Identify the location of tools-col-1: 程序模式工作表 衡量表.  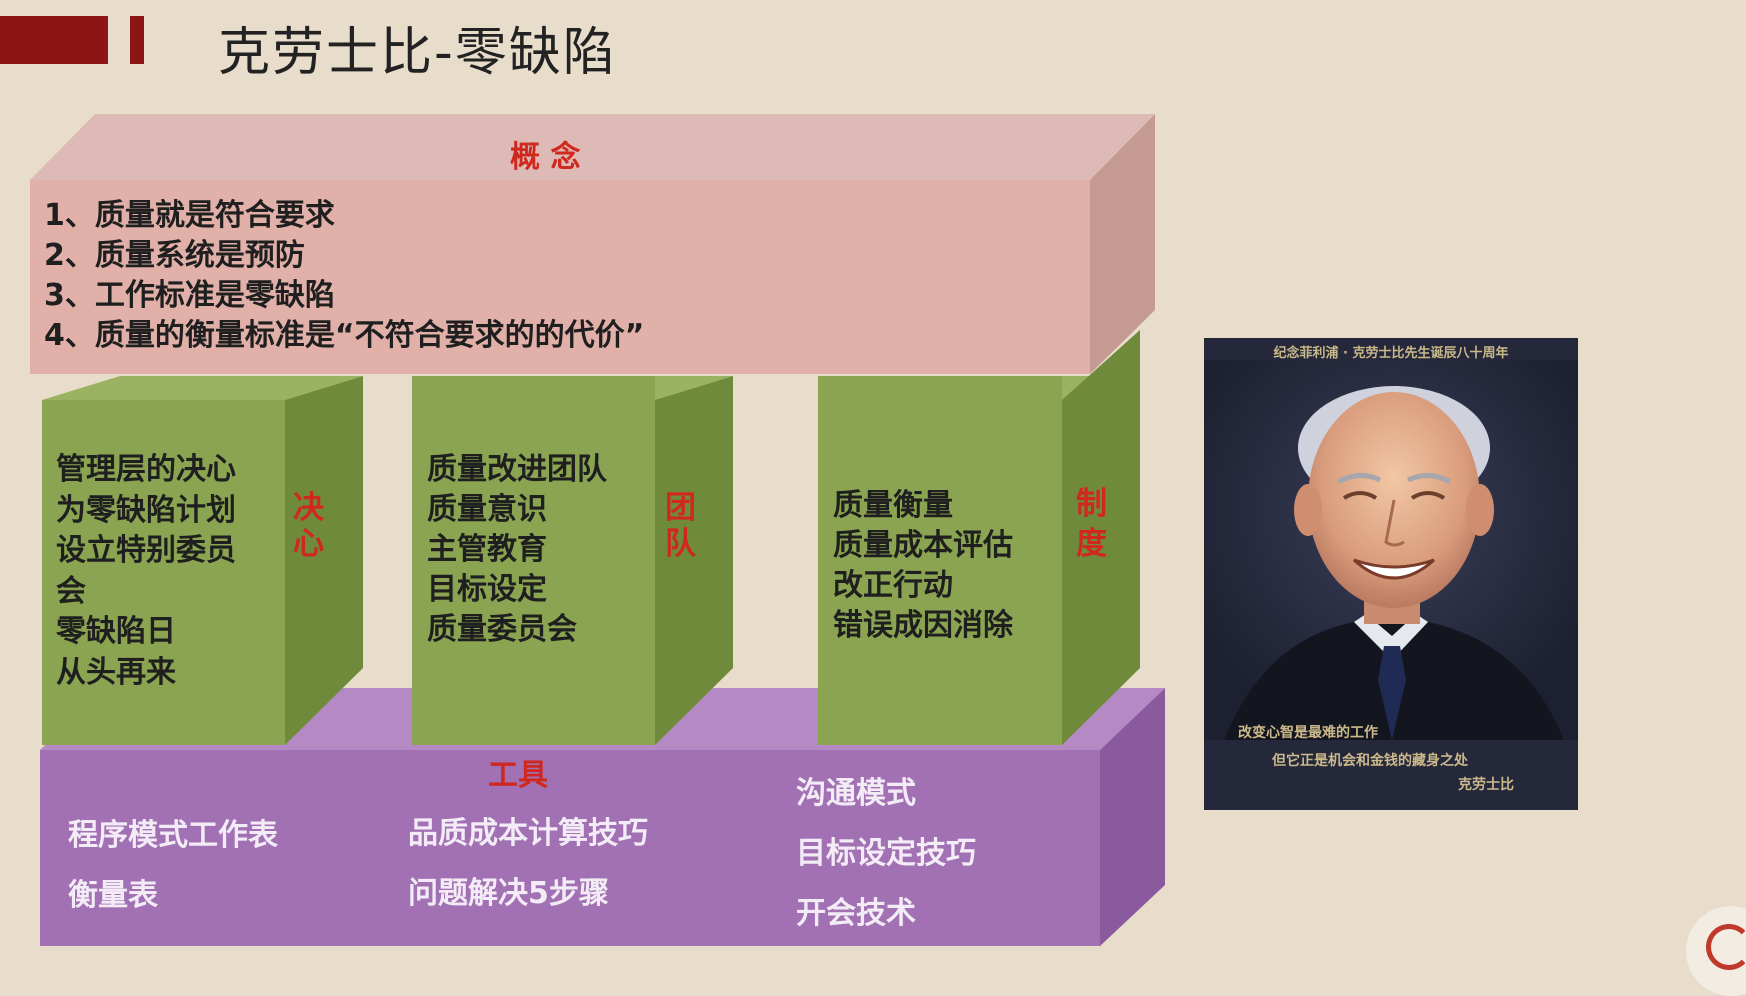
(173, 866).